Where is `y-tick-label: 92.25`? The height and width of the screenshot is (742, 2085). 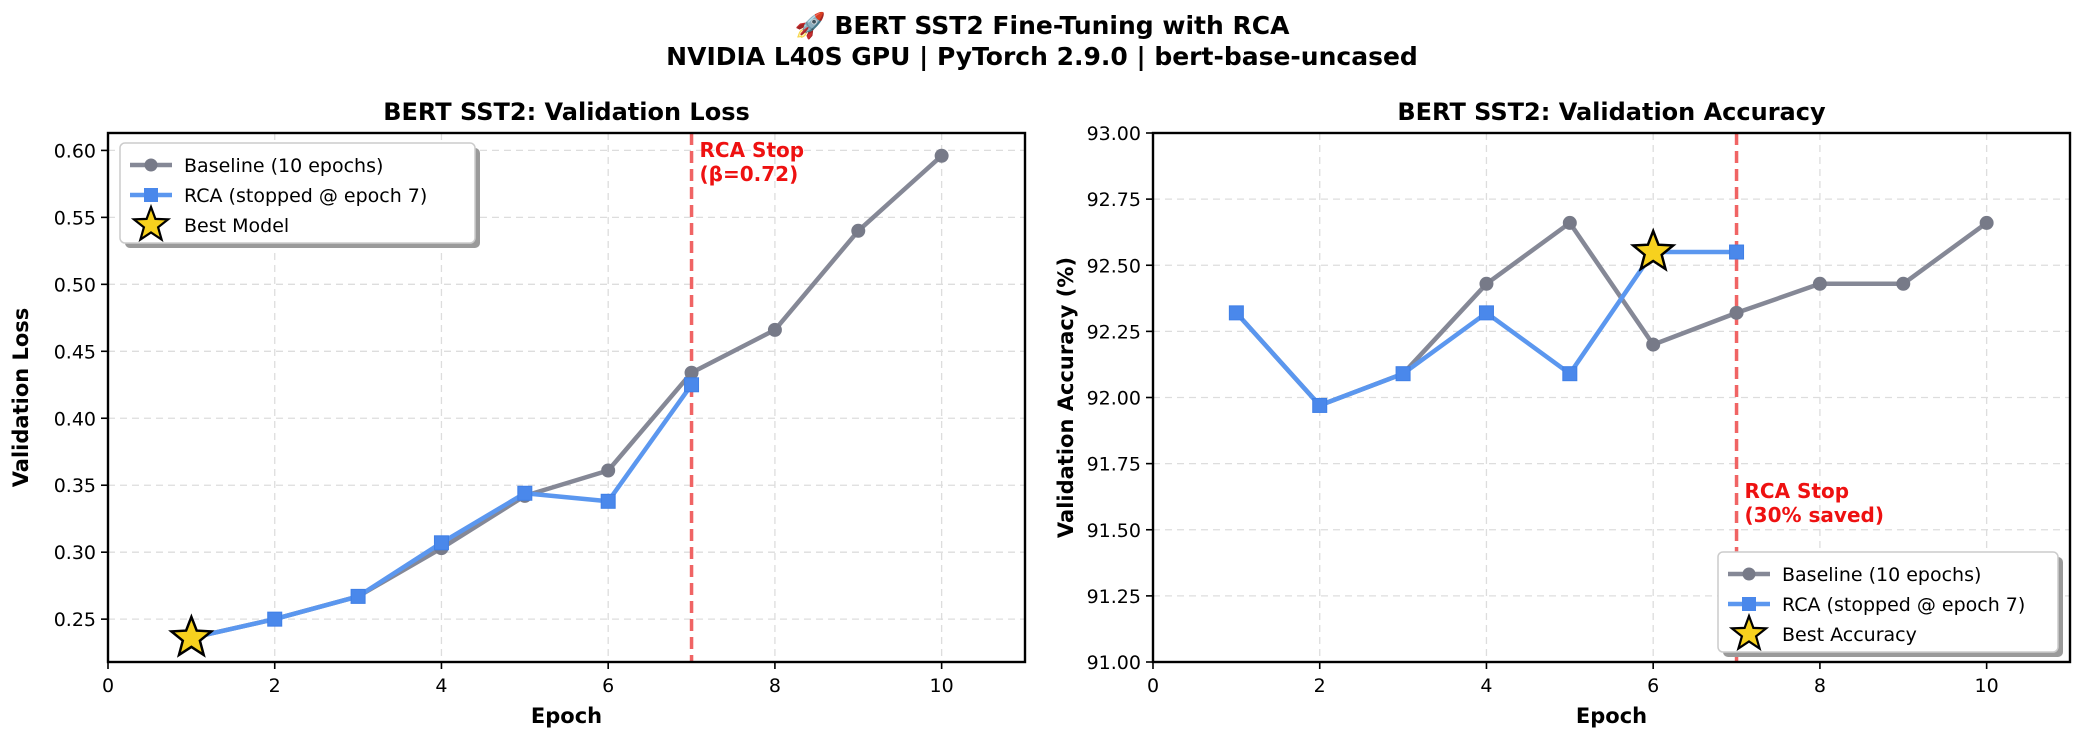
y-tick-label: 92.25 is located at coordinates (1114, 332).